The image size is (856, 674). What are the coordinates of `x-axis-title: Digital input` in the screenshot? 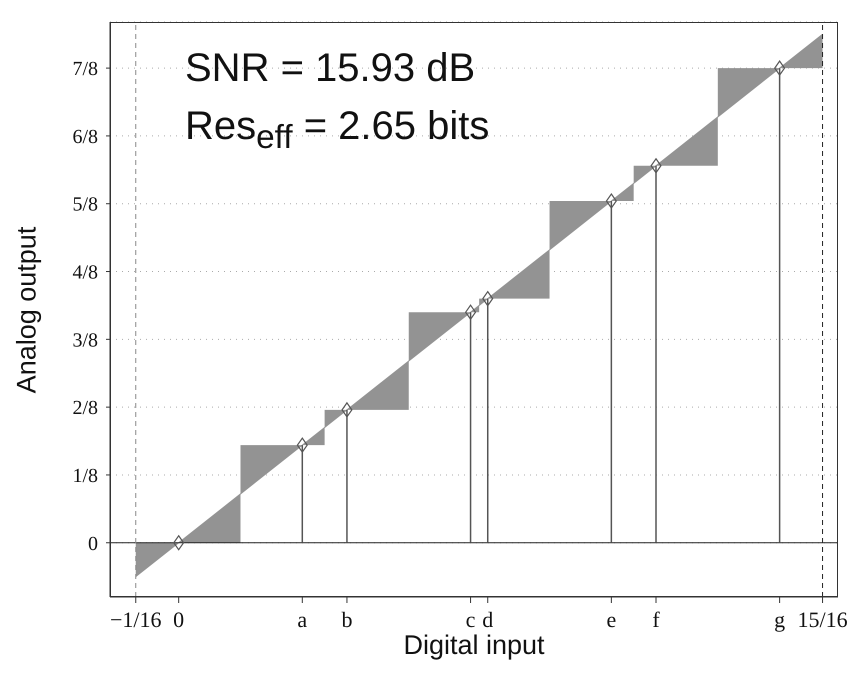 It's located at (474, 645).